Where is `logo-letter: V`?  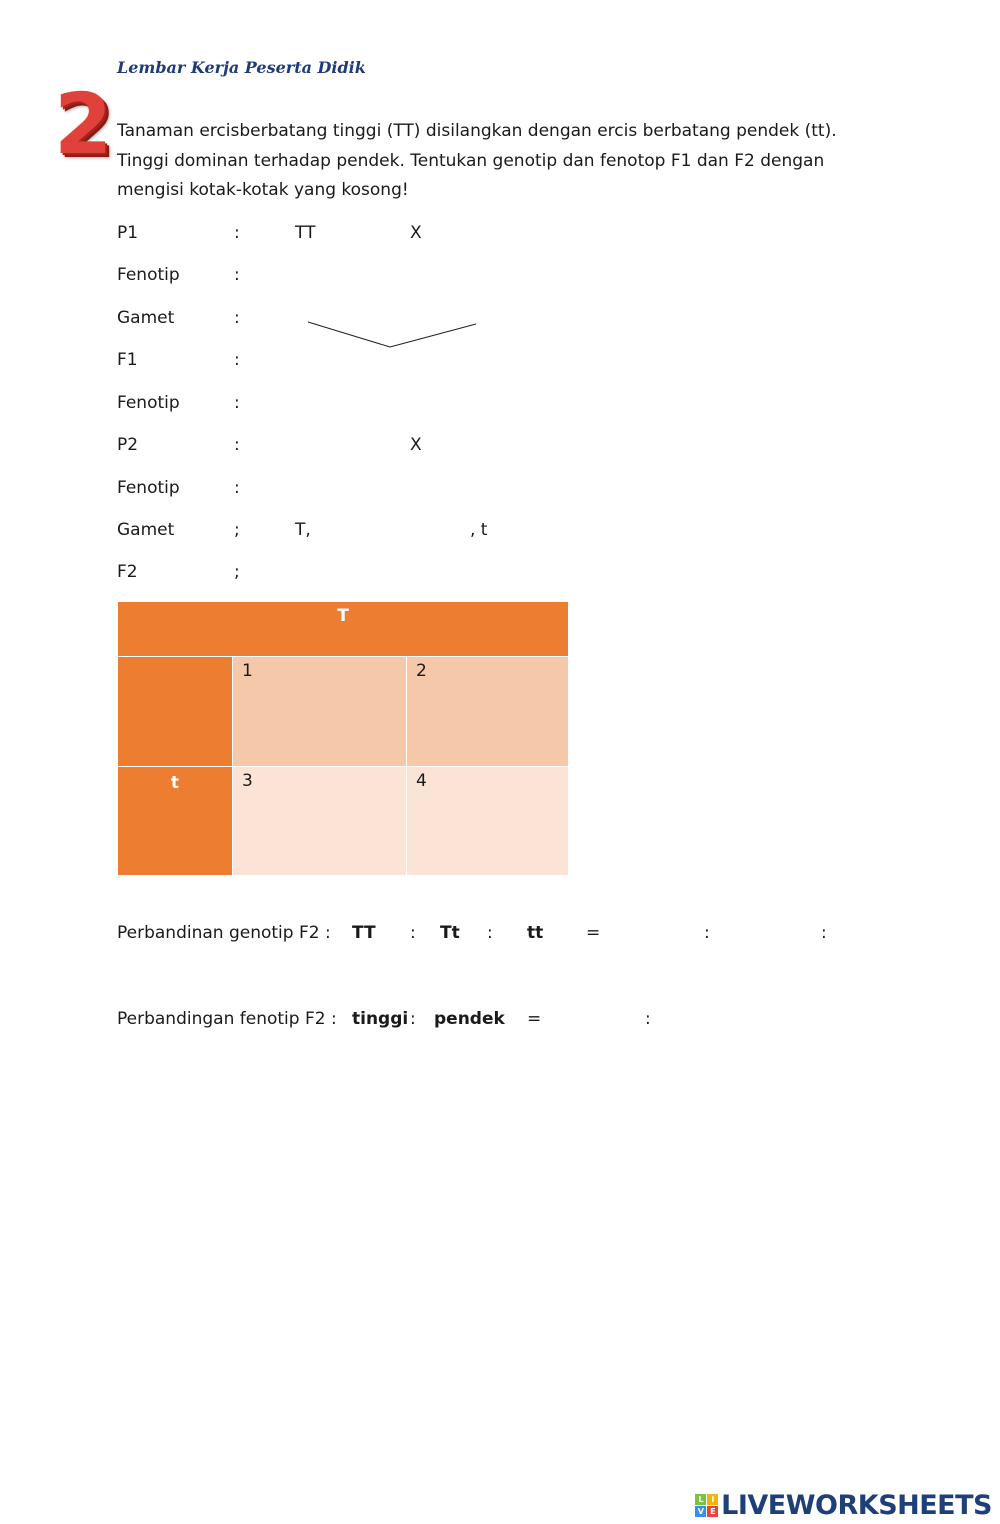
logo-letter: V is located at coordinates (701, 1511).